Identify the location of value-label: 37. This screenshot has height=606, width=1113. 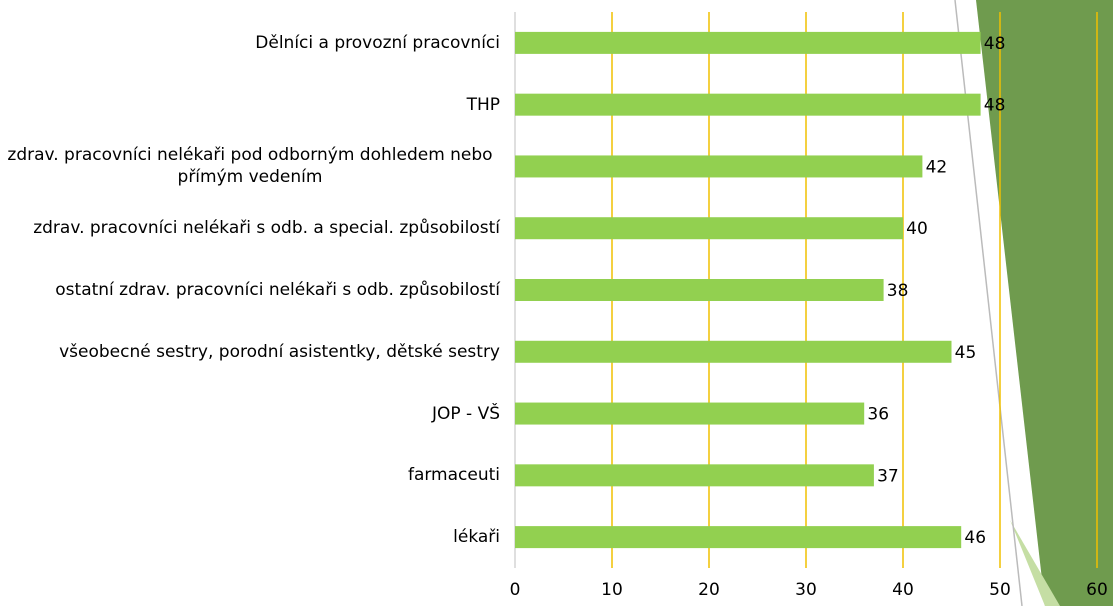
(888, 476).